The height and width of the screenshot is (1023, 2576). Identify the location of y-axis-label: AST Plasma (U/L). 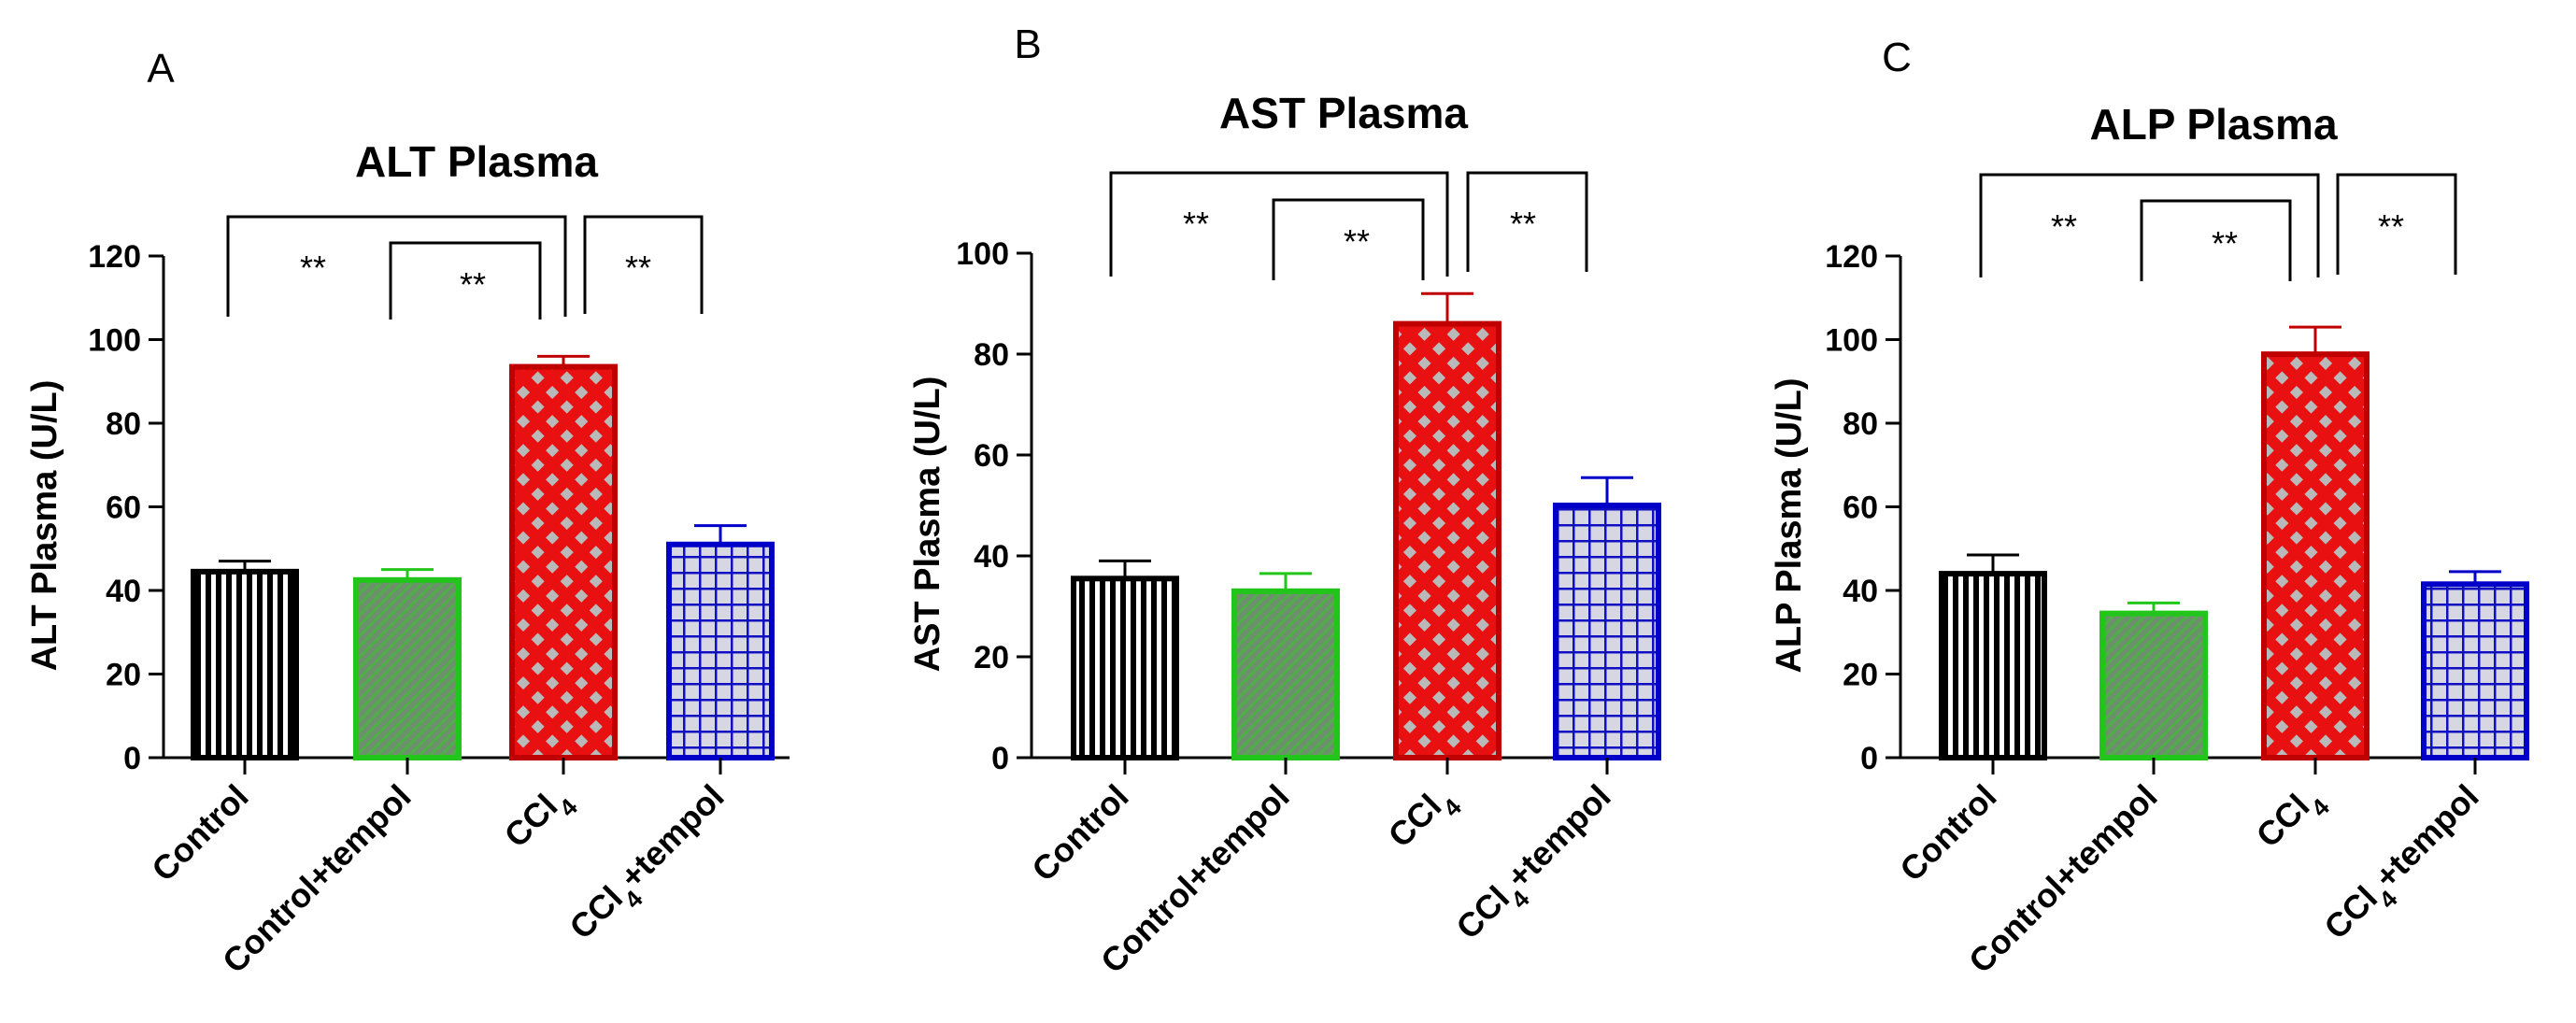
(928, 525).